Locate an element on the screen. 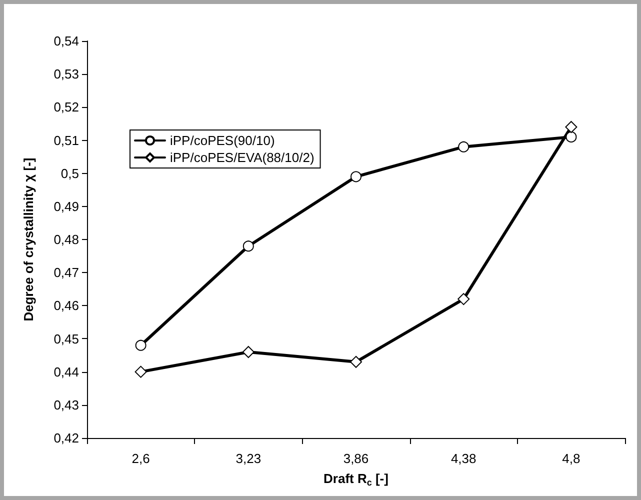 The height and width of the screenshot is (500, 641). x-tick-label: 3,86 is located at coordinates (356, 458).